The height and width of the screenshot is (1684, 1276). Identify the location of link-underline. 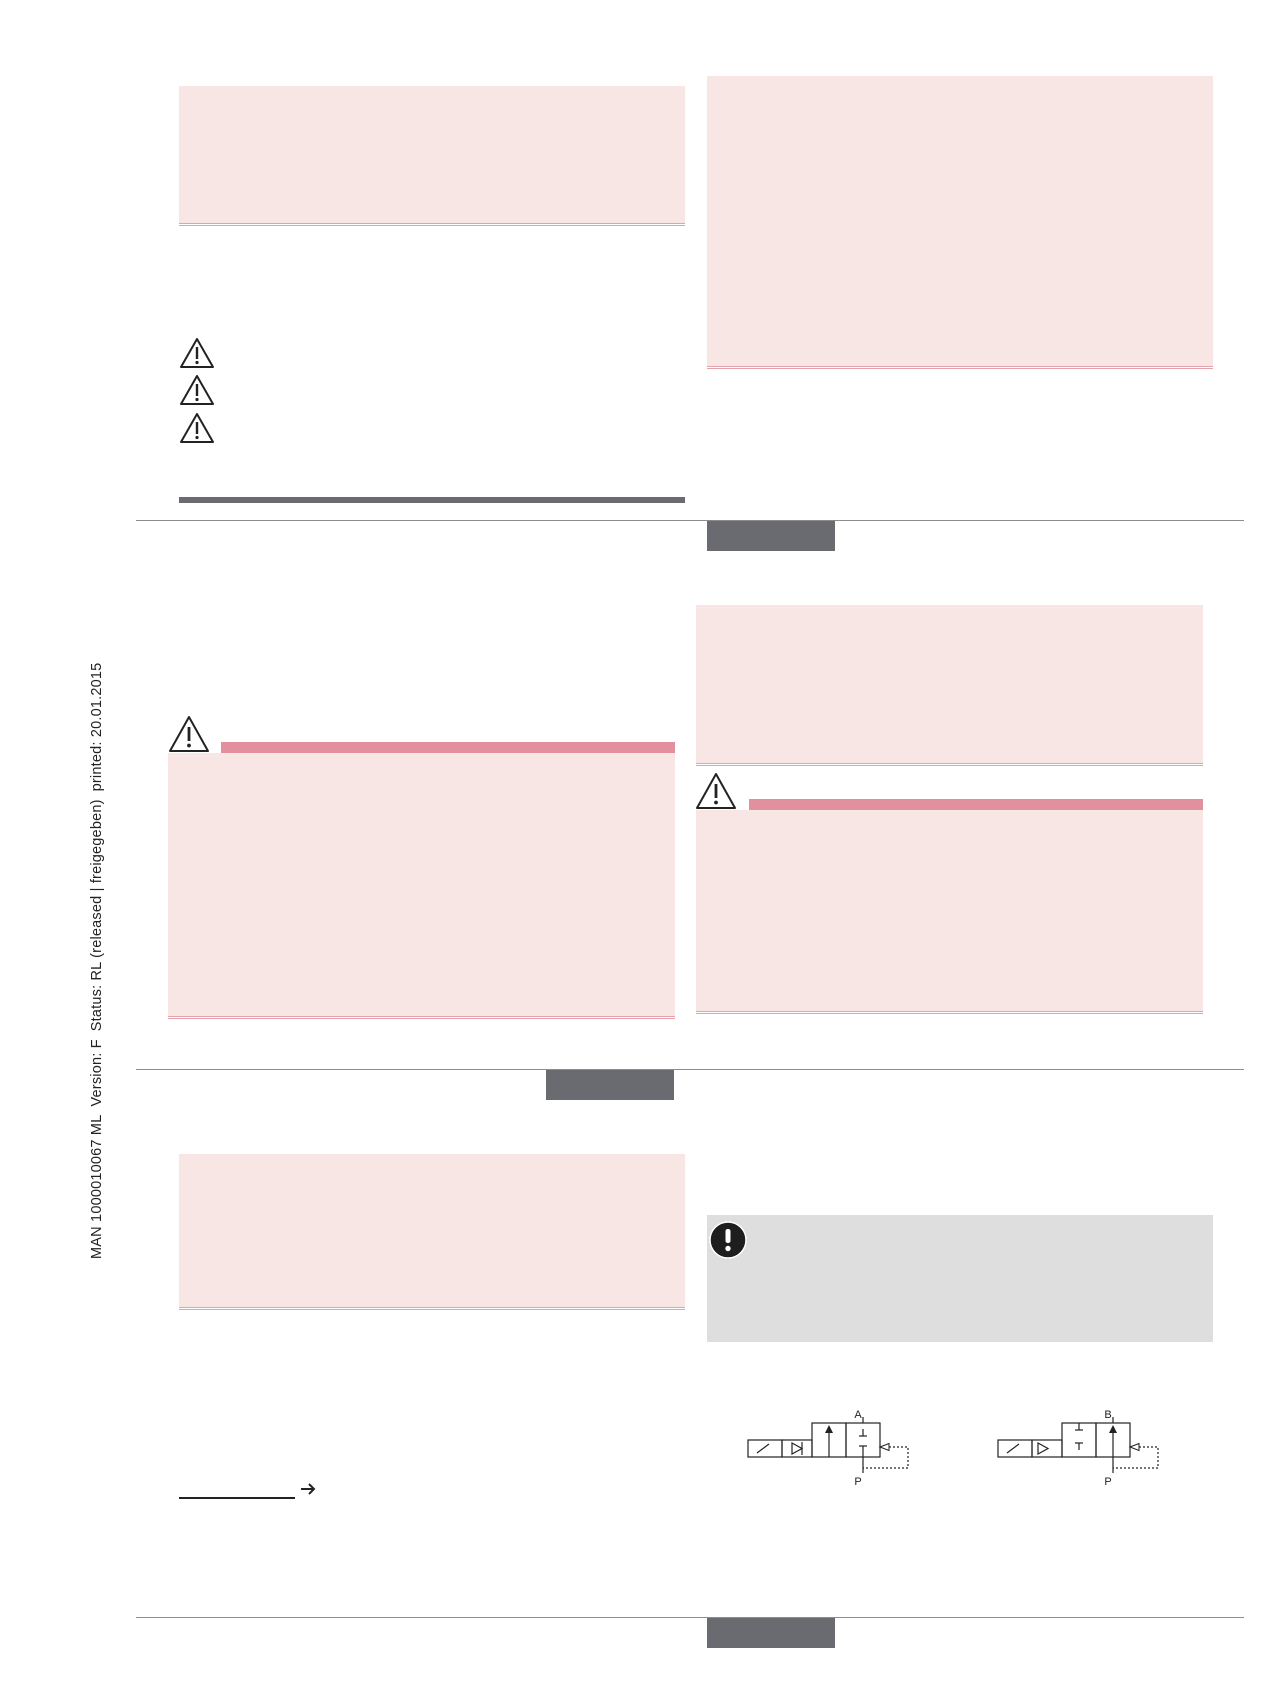
(237, 1498).